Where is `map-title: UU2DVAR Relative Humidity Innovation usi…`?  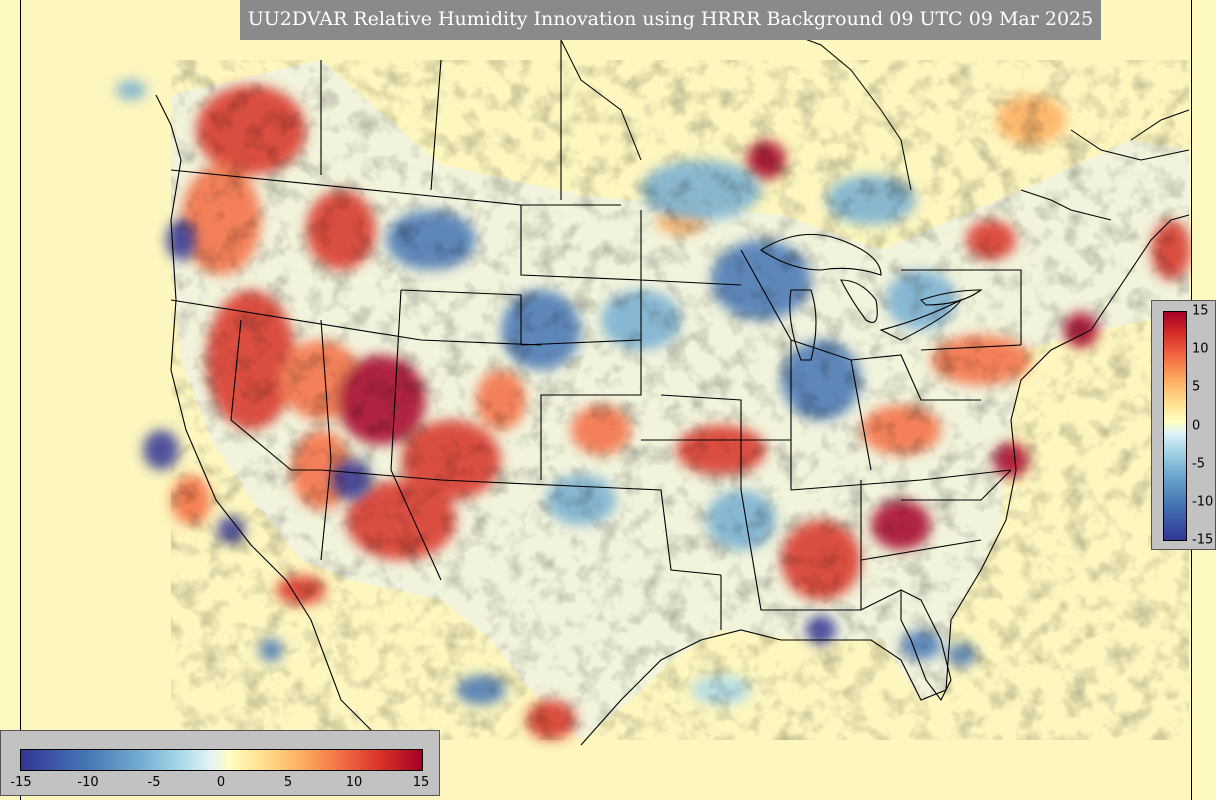
map-title: UU2DVAR Relative Humidity Innovation usi… is located at coordinates (670, 20).